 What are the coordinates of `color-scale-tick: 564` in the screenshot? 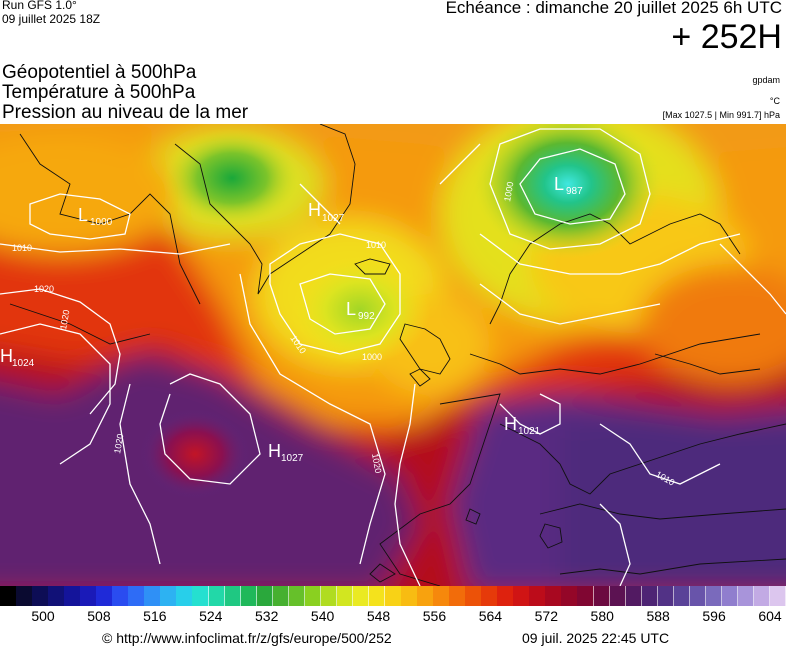 It's located at (490, 616).